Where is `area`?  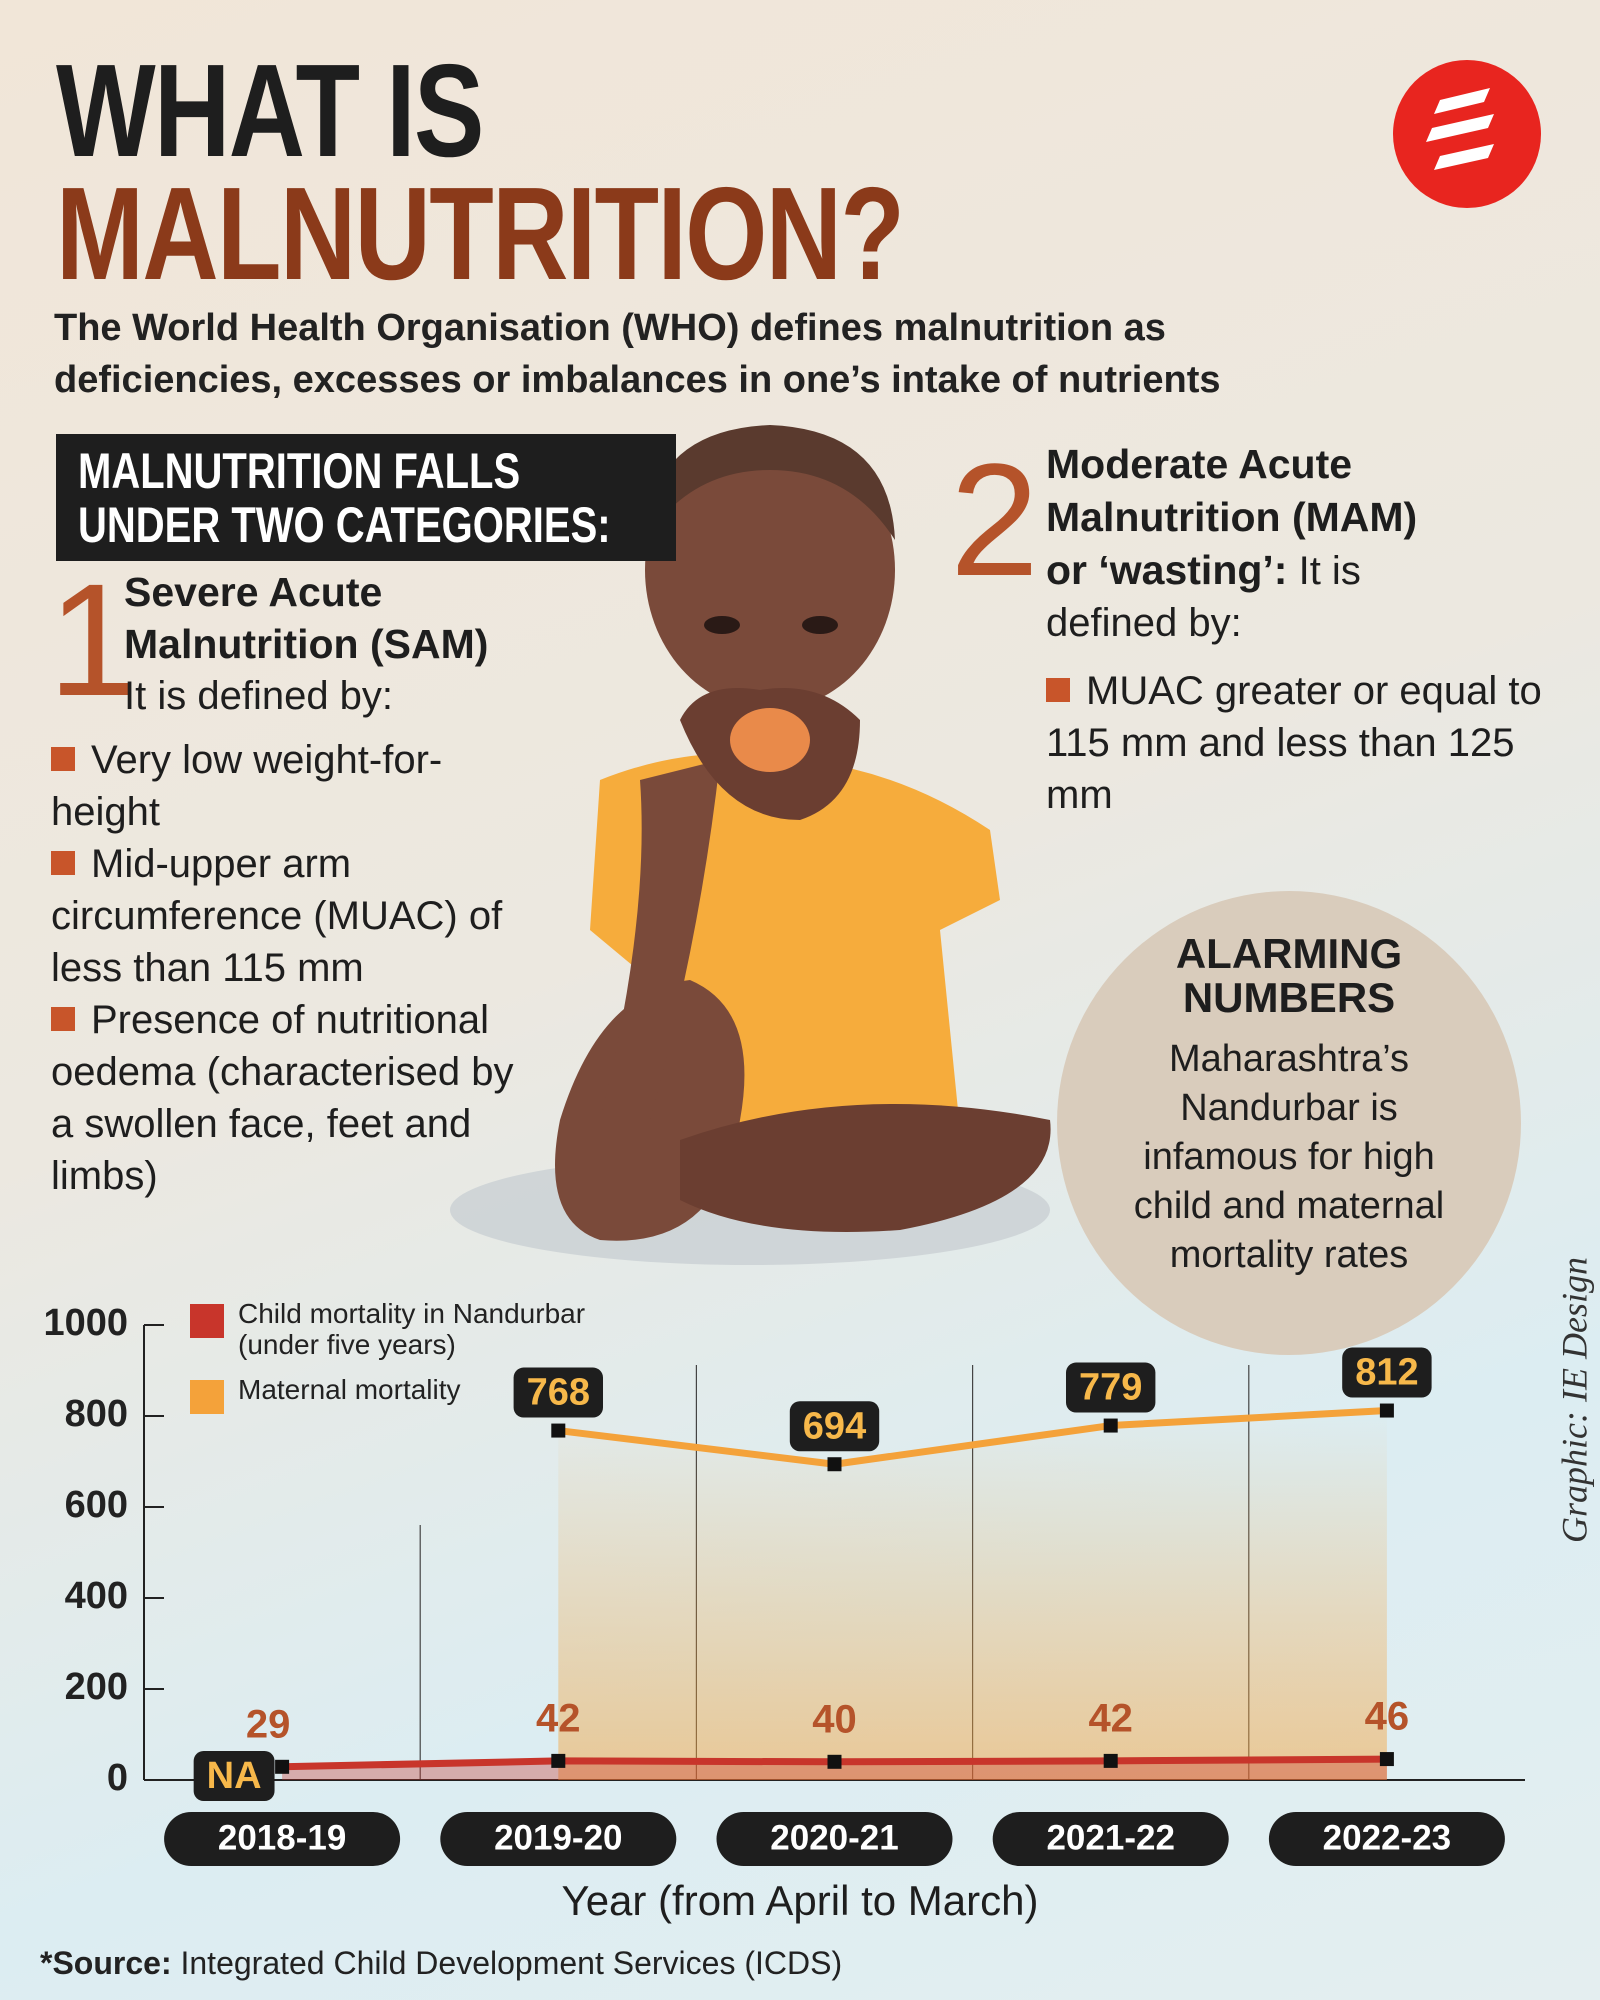 area is located at coordinates (972, 1595).